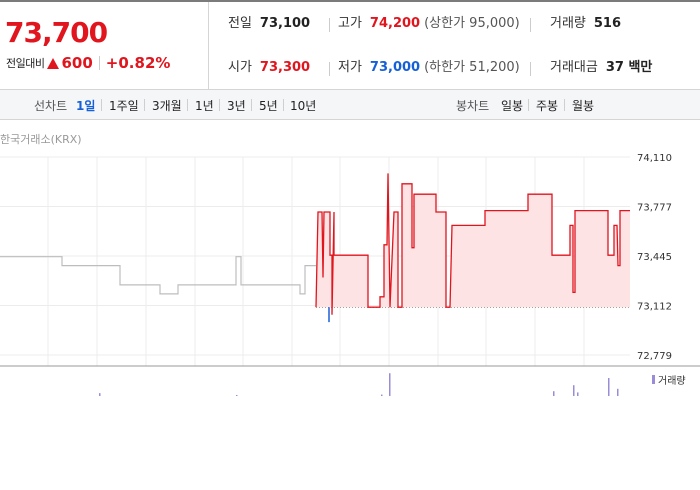 This screenshot has height=490, width=700. Describe the element at coordinates (350, 67) in the screenshot. I see `stat-label: 저가` at that location.